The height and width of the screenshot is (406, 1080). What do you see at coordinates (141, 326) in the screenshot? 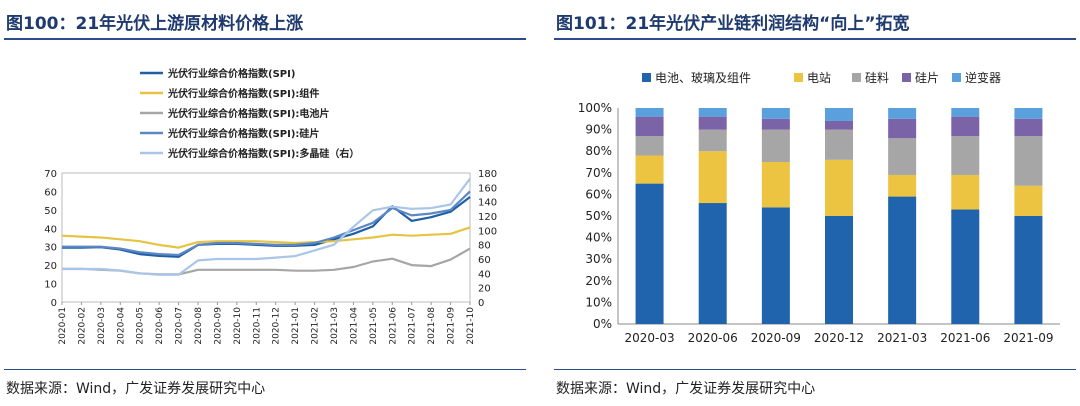
I see `x-tick-label: 2020-05` at bounding box center [141, 326].